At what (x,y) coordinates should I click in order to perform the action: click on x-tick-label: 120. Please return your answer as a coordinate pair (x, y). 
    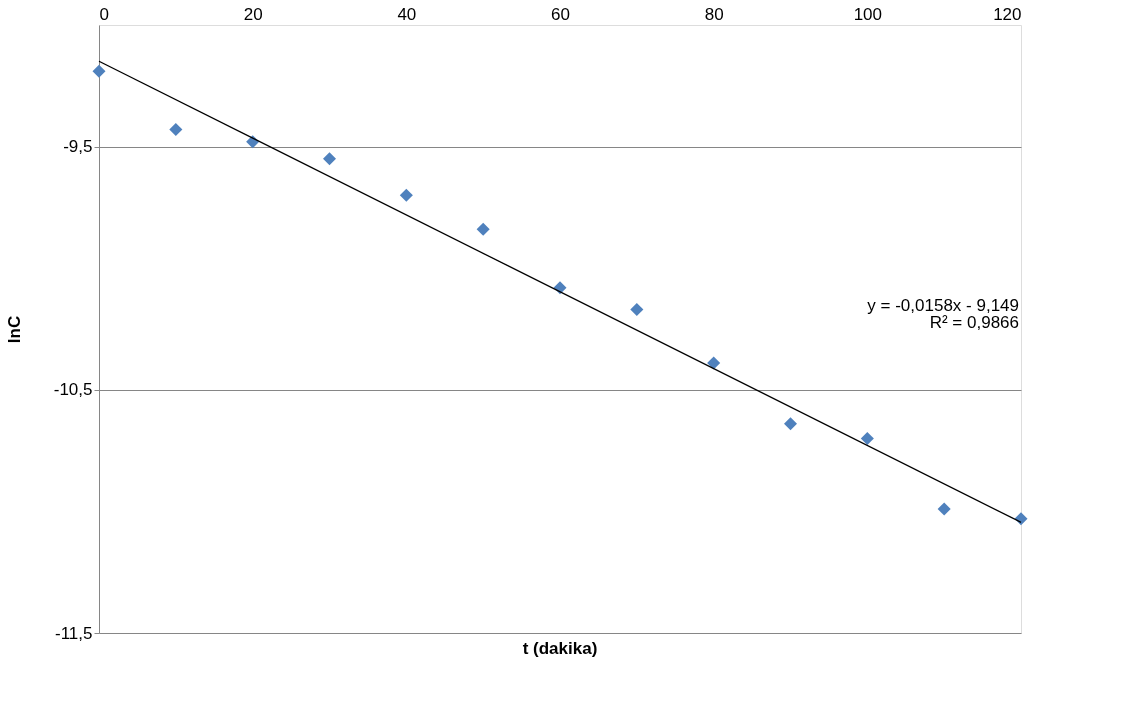
    Looking at the image, I should click on (1007, 14).